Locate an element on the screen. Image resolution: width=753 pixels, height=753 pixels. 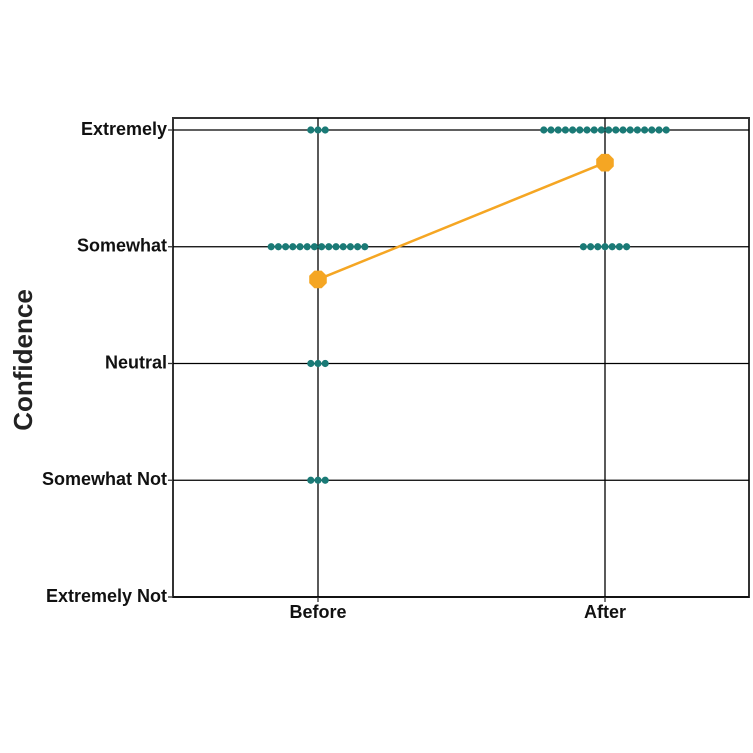
x-tick-label: Before is located at coordinates (317, 612).